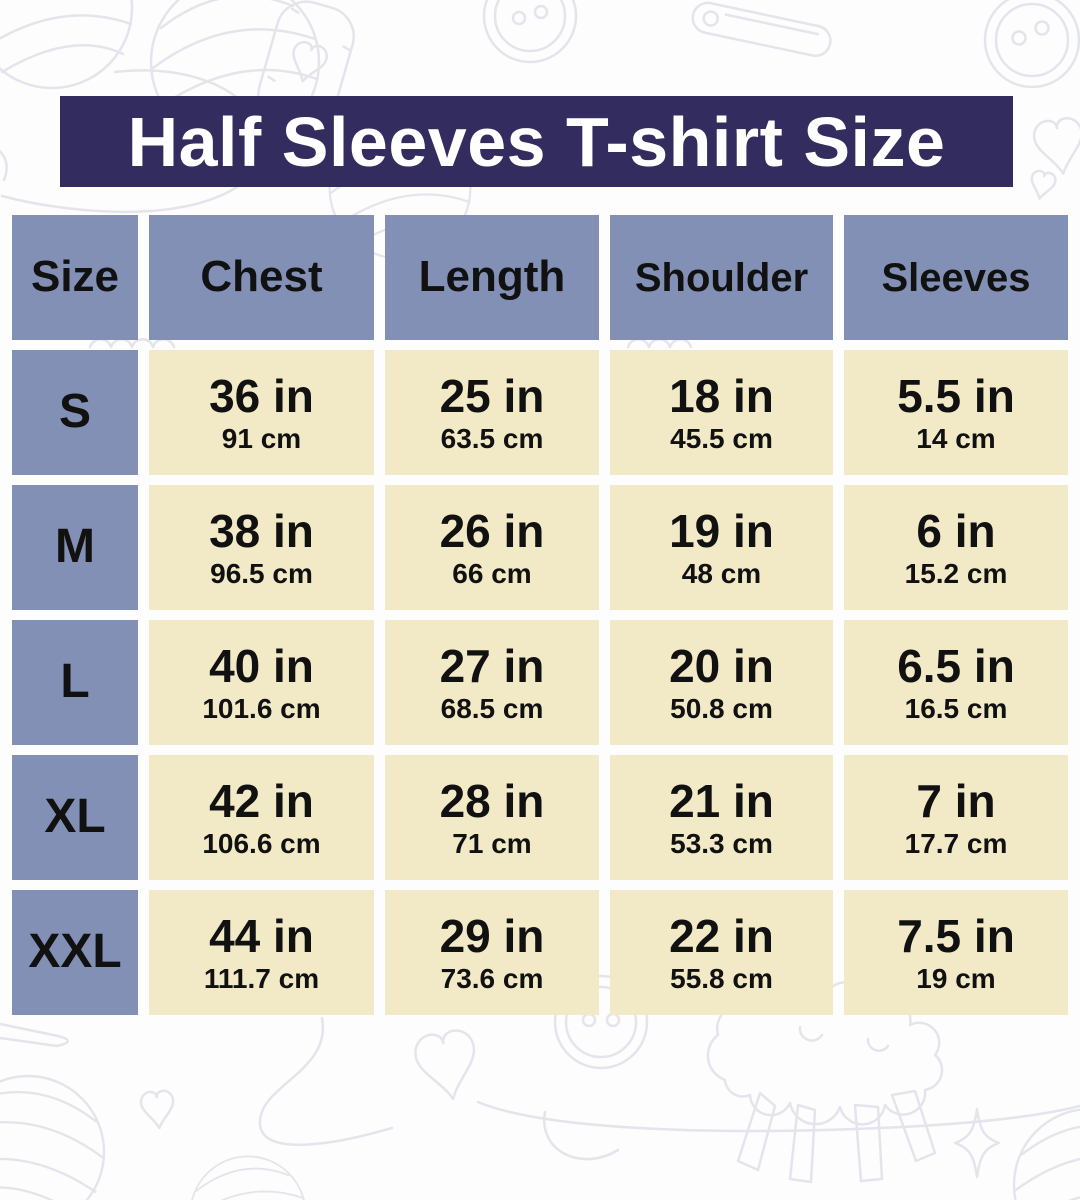 The height and width of the screenshot is (1200, 1080). What do you see at coordinates (721, 935) in the screenshot?
I see `value-inches: 22 in` at bounding box center [721, 935].